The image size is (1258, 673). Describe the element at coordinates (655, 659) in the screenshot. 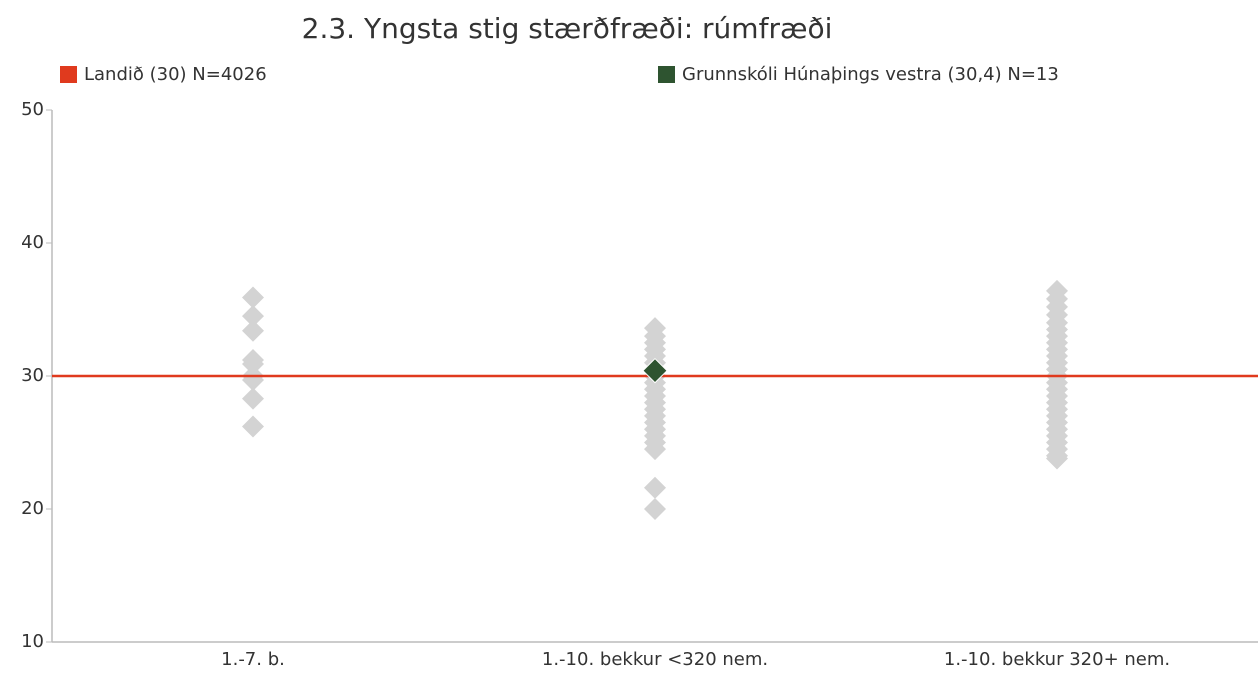

I see `x-tick-label: 1.-10. bekkur <320 nem.` at that location.